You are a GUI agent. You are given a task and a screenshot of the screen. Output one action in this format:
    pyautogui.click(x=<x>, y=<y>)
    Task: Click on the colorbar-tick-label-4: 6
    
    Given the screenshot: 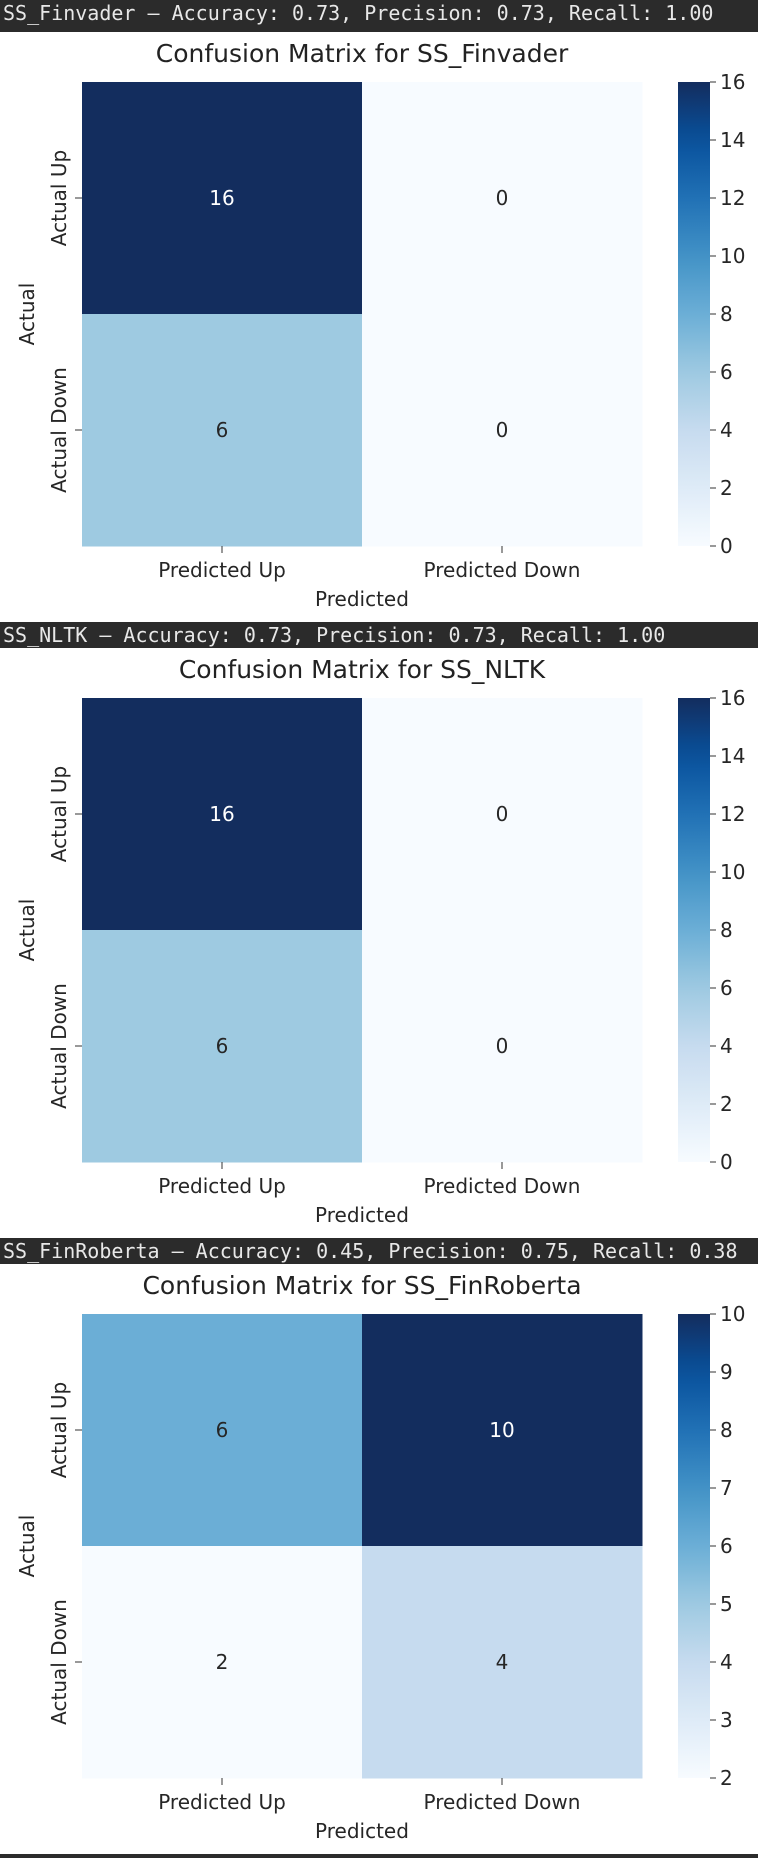 What is the action you would take?
    pyautogui.click(x=726, y=1546)
    